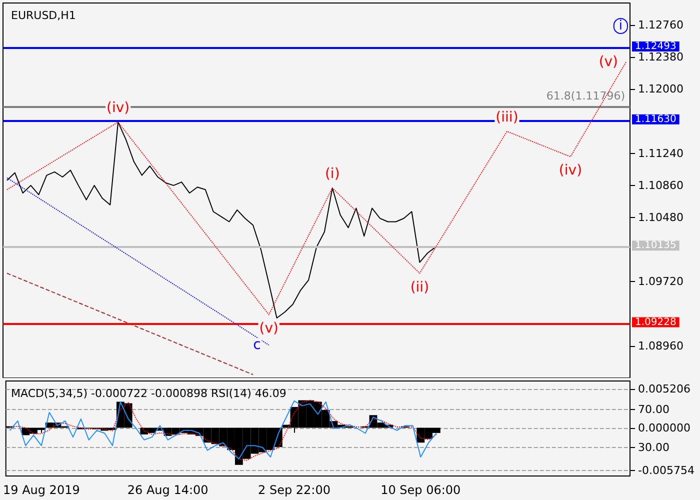 The width and height of the screenshot is (700, 500). I want to click on y-tick-label: 1.12760, so click(661, 25).